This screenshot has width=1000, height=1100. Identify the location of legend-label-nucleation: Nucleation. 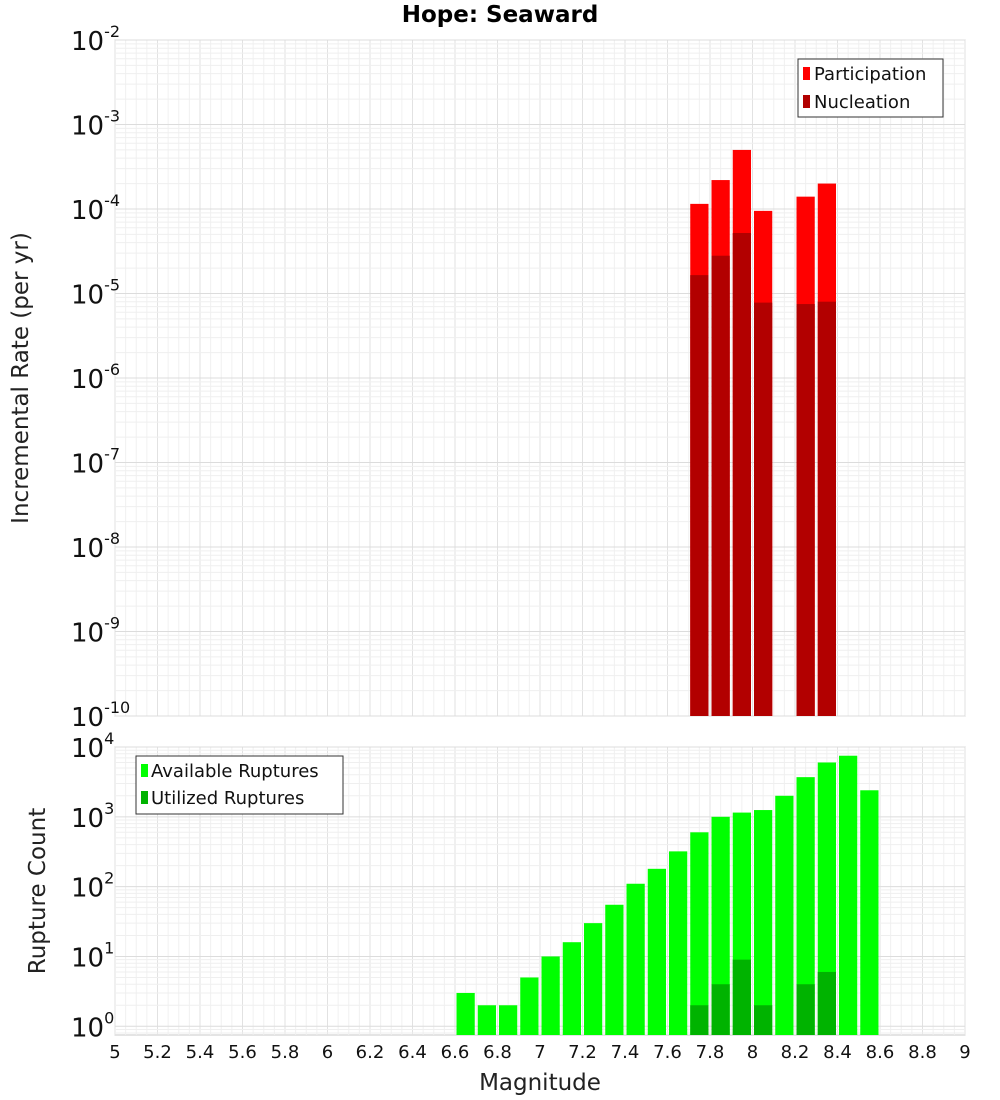
(862, 102).